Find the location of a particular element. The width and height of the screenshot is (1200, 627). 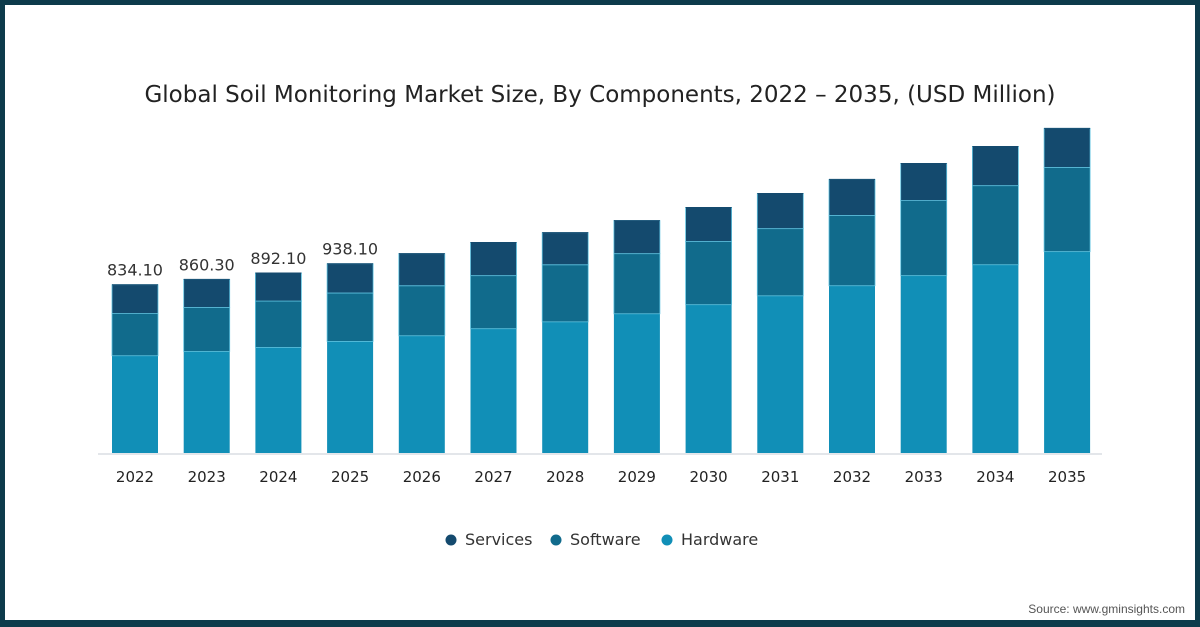

bar-hardware-2030 is located at coordinates (708, 378).